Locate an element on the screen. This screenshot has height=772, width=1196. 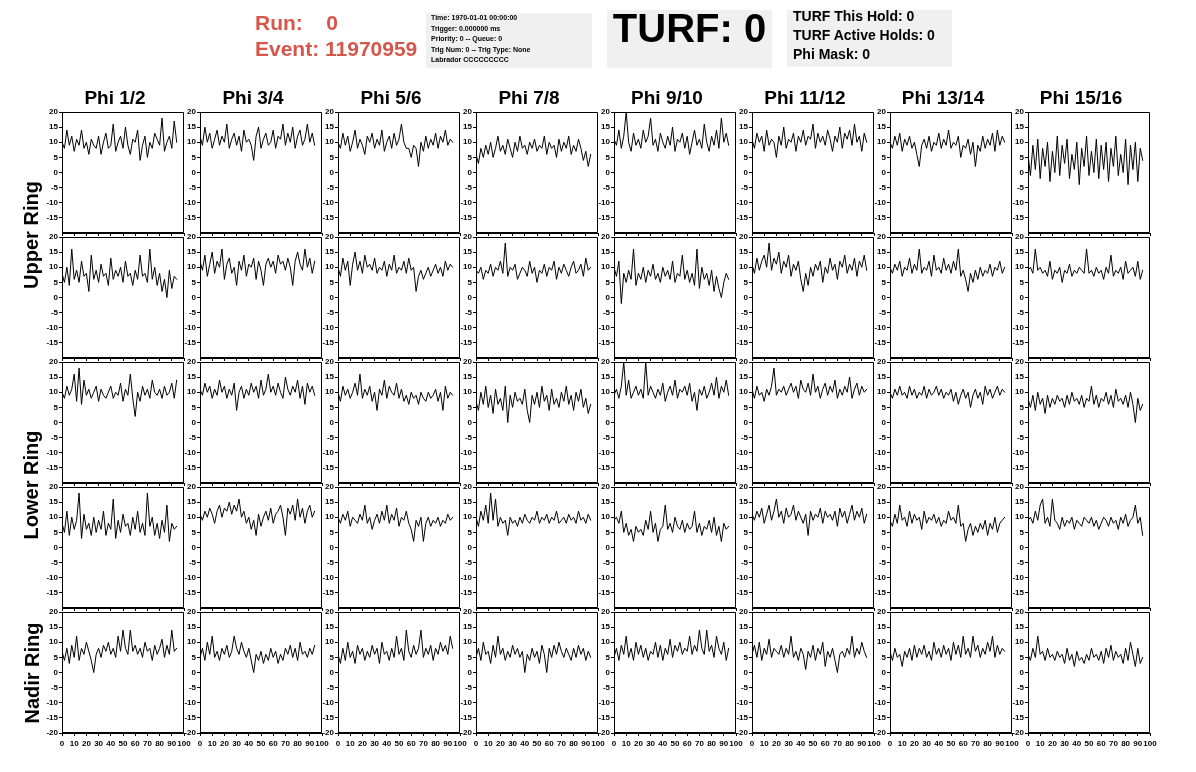
x-tick-label: 40 is located at coordinates (111, 743).